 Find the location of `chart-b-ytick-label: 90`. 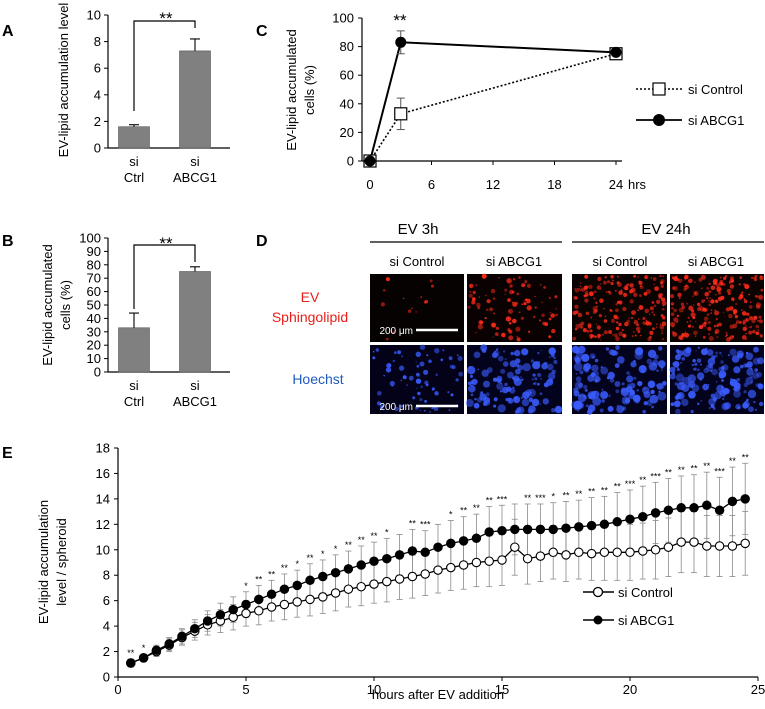

chart-b-ytick-label: 90 is located at coordinates (94, 251).